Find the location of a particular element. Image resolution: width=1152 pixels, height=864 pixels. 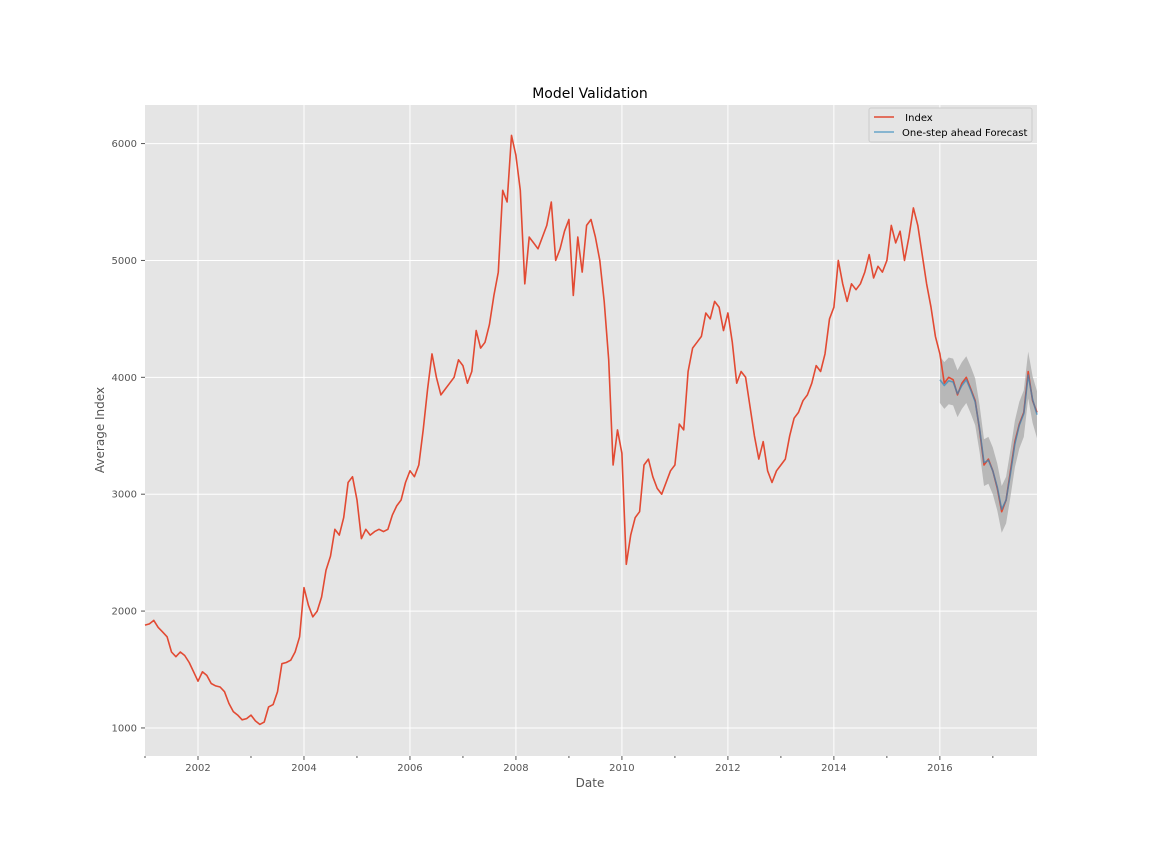

legend-box is located at coordinates (950, 125).